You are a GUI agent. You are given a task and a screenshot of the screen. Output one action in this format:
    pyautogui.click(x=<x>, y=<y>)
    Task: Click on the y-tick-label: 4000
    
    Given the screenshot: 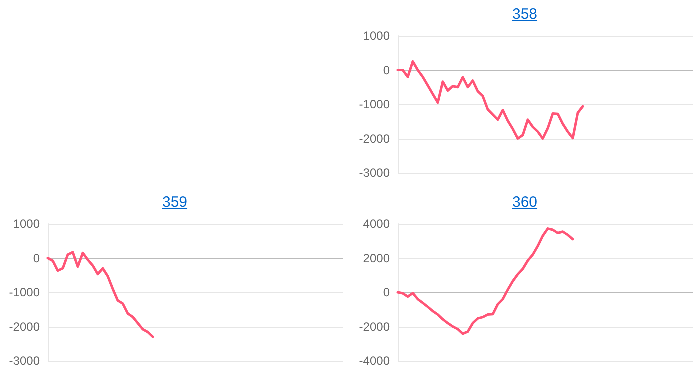 What is the action you would take?
    pyautogui.click(x=376, y=224)
    